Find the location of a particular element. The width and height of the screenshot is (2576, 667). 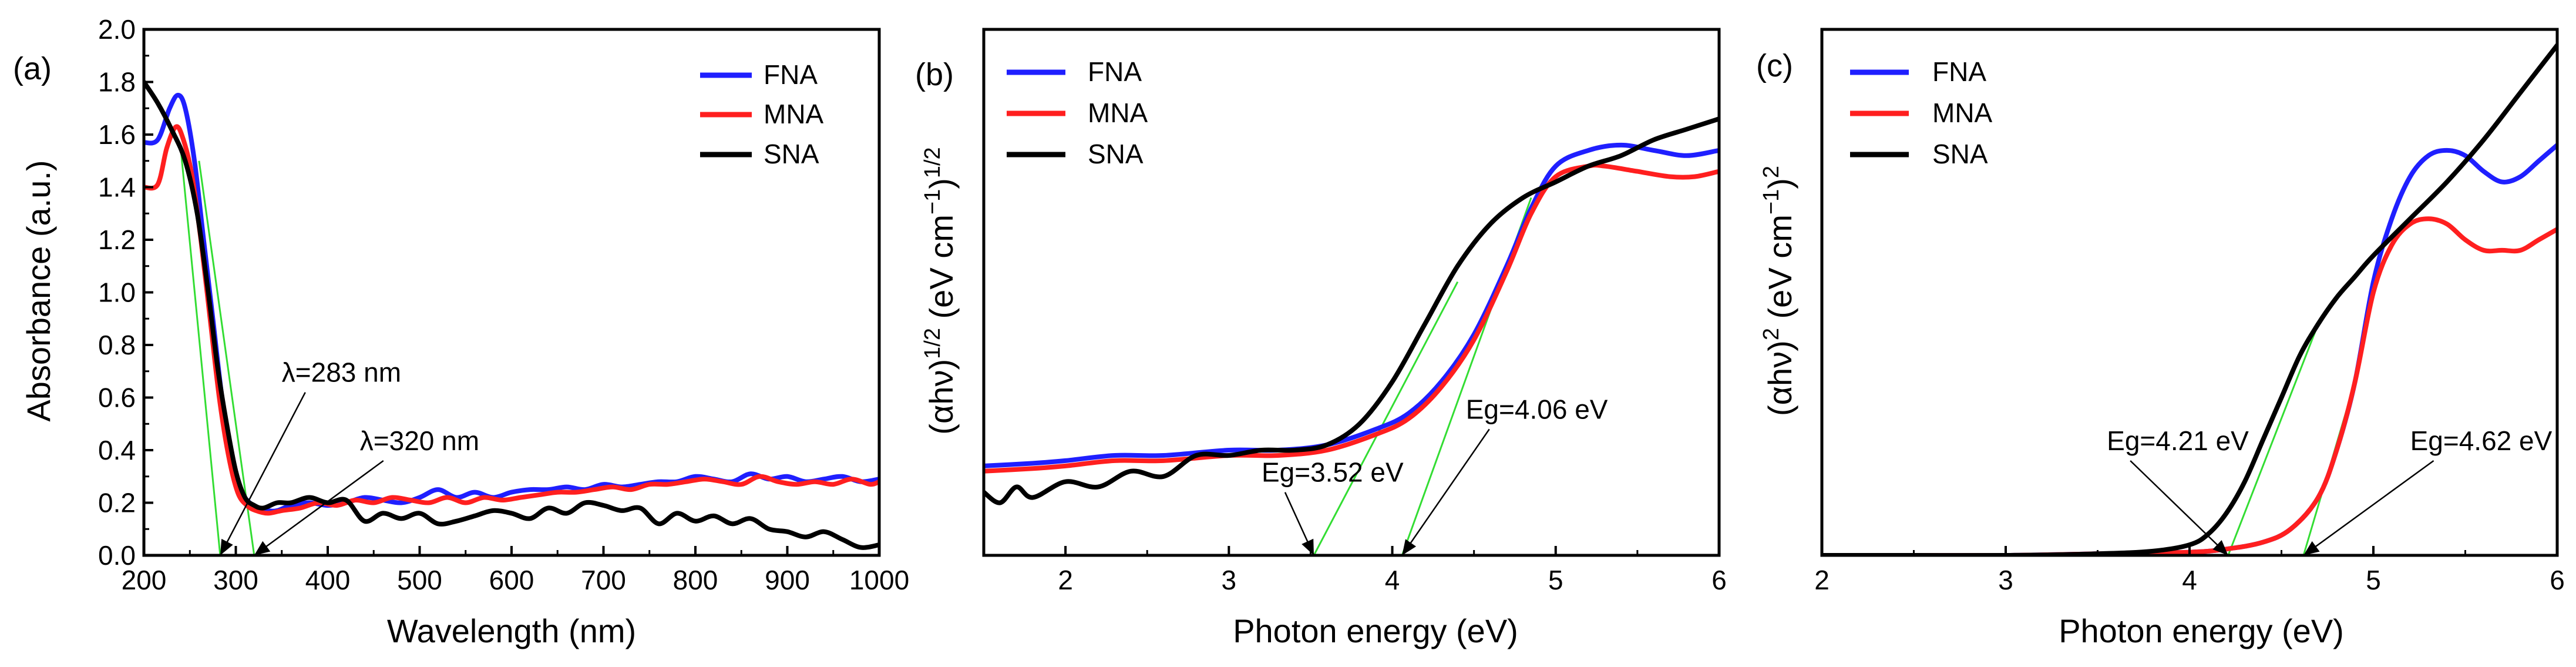

x-tick-label: 200 is located at coordinates (144, 580).